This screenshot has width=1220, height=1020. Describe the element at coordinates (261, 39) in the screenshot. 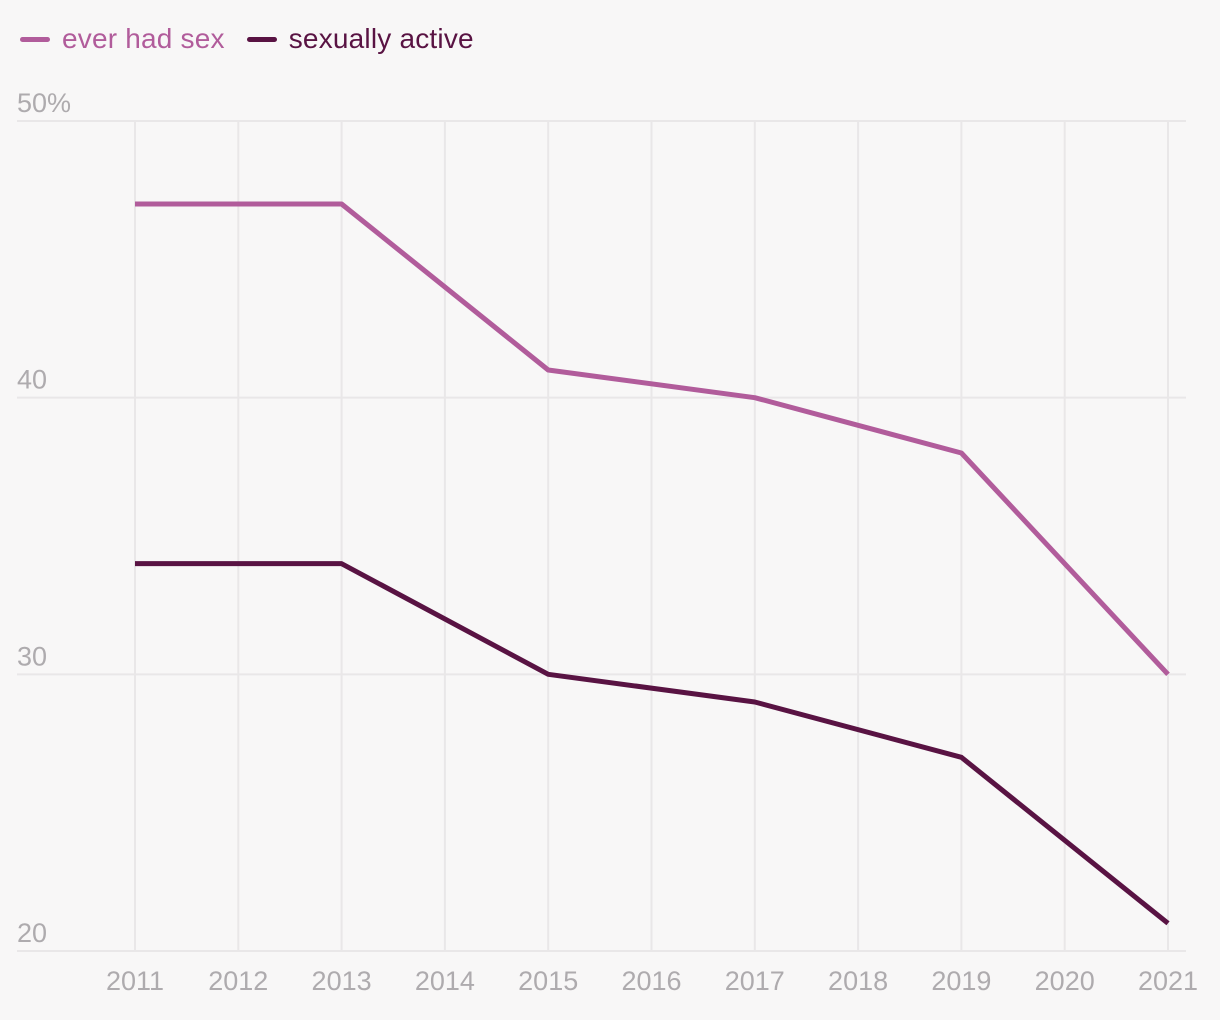

I see `legend-line-swatch-sexually-active` at that location.